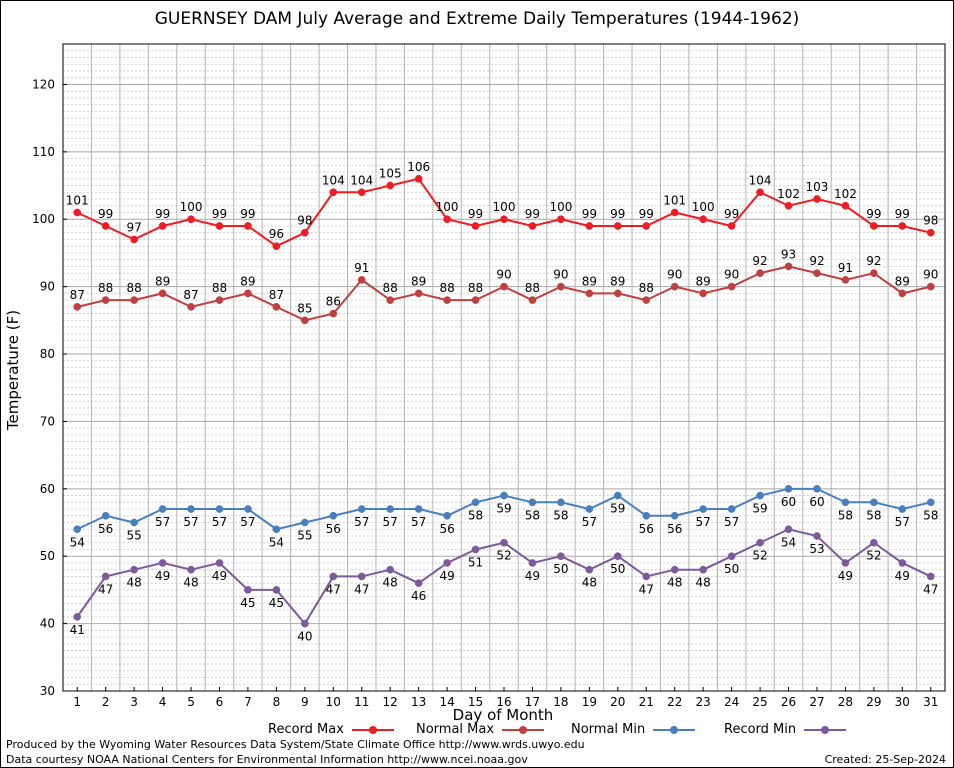 Image resolution: width=954 pixels, height=768 pixels. What do you see at coordinates (589, 702) in the screenshot?
I see `x-tick-label: 19` at bounding box center [589, 702].